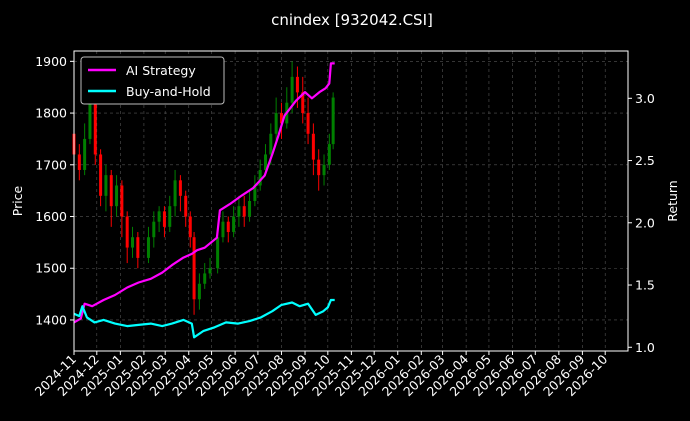  What do you see at coordinates (204, 318) in the screenshot?
I see `buy-and-hold-line` at bounding box center [204, 318].